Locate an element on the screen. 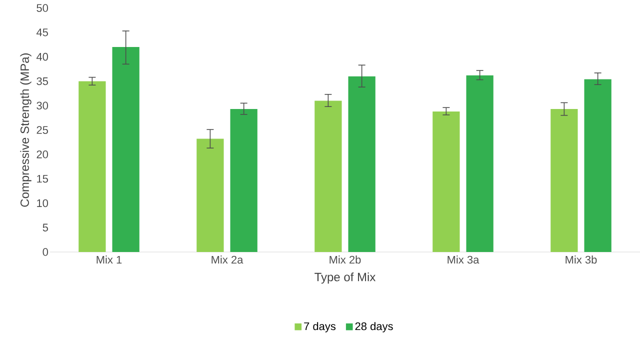  legend-label: 28 days is located at coordinates (374, 327).